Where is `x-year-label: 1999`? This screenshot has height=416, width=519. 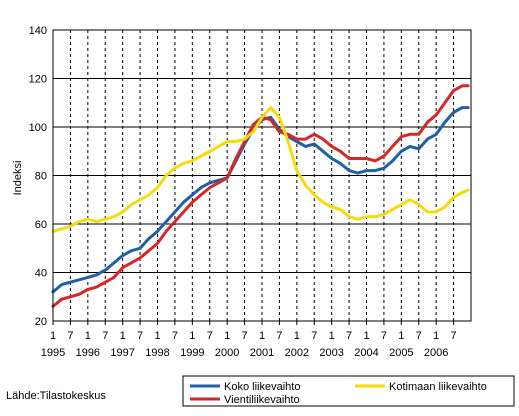
x-year-label: 1999 is located at coordinates (192, 353).